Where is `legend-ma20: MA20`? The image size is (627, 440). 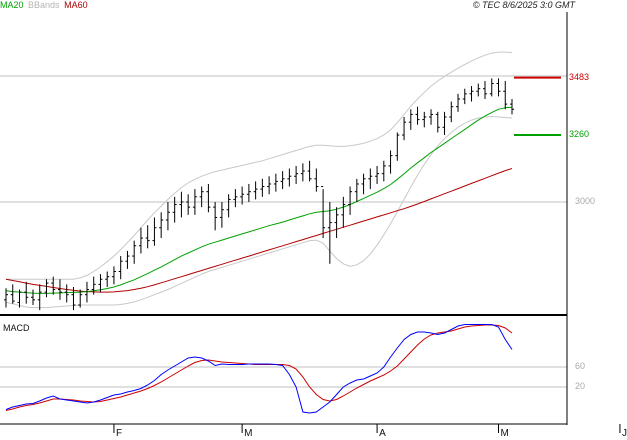 legend-ma20: MA20 is located at coordinates (12, 5).